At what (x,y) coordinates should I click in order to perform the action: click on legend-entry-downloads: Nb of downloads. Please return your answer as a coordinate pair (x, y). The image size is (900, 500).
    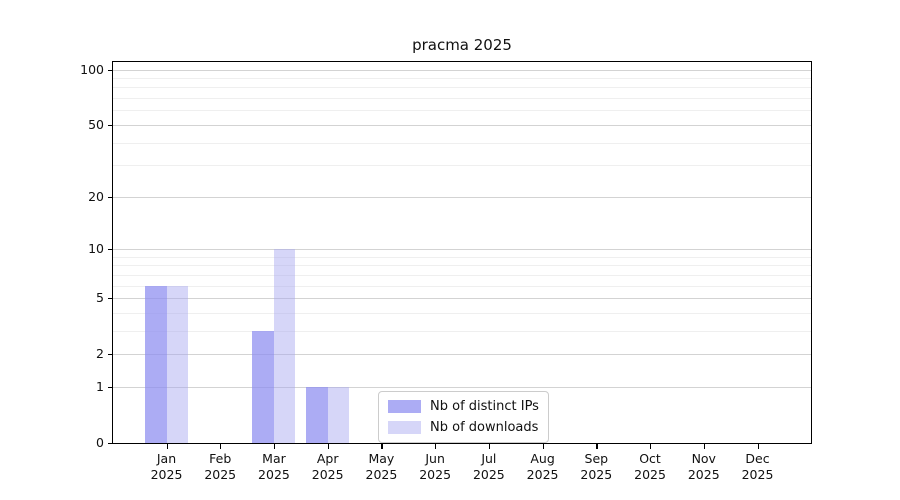
    Looking at the image, I should click on (463, 427).